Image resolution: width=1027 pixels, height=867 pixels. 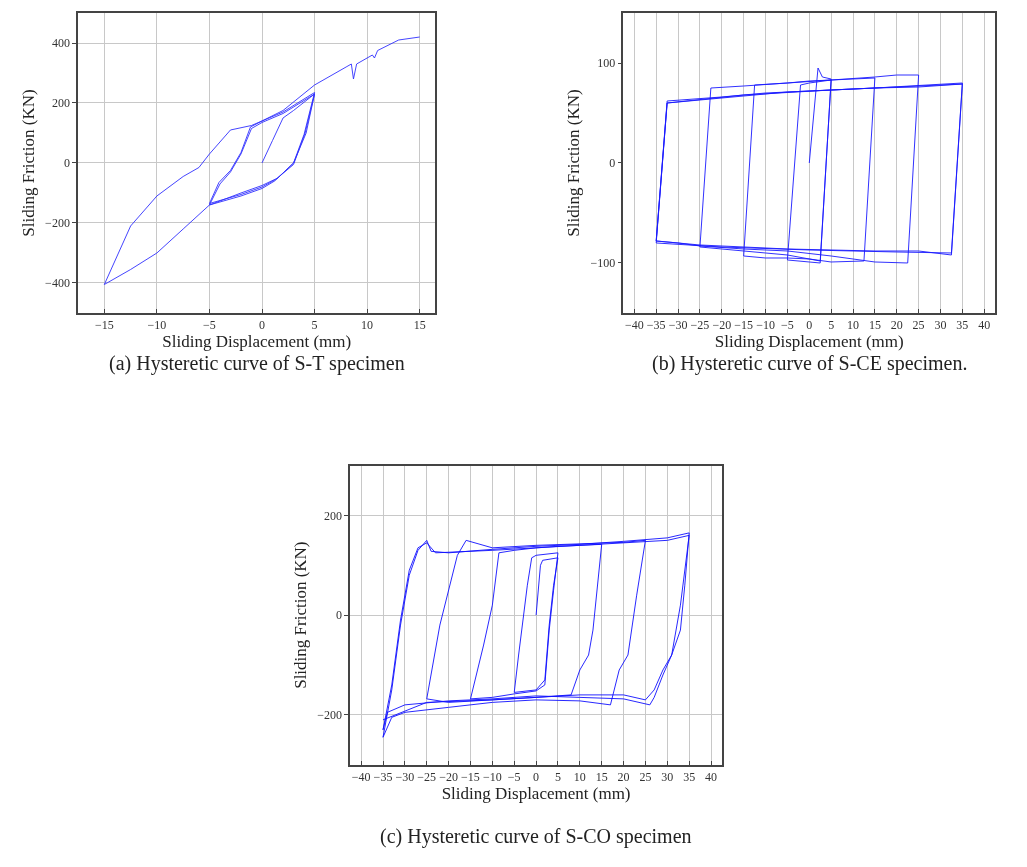 What do you see at coordinates (603, 263) in the screenshot?
I see `y-tick-label: −100` at bounding box center [603, 263].